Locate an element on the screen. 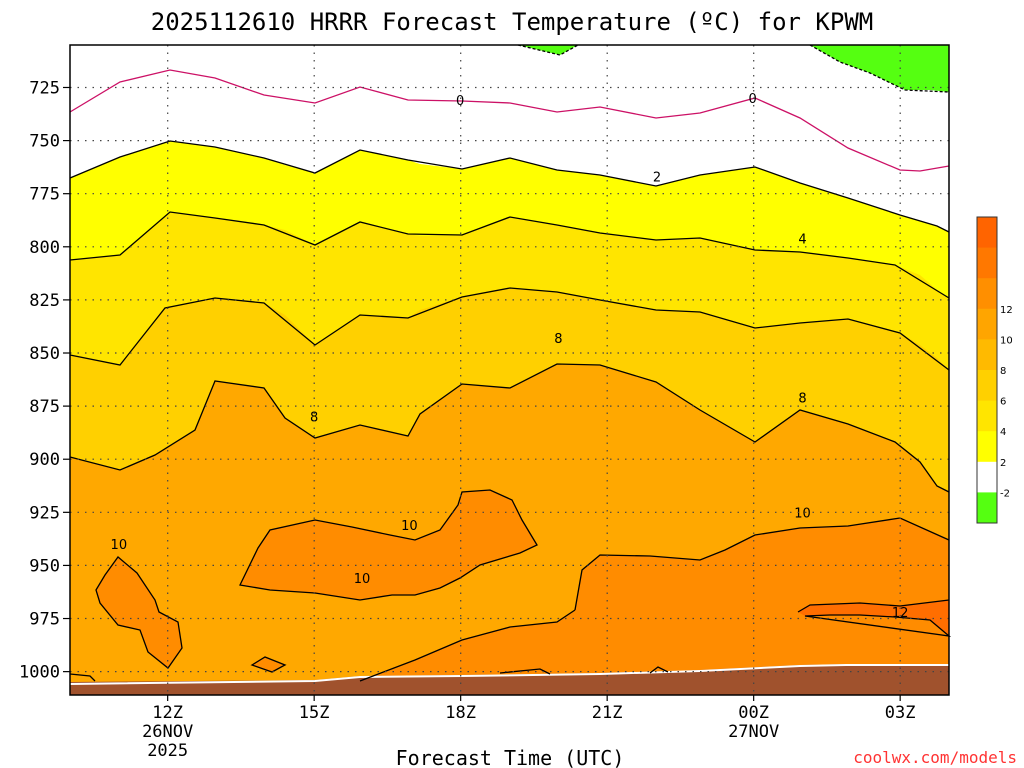 Image resolution: width=1024 pixels, height=768 pixels. y-axis: 725 750 775 800 825 850 875 900 925 950 975 1000 is located at coordinates (44, 380).